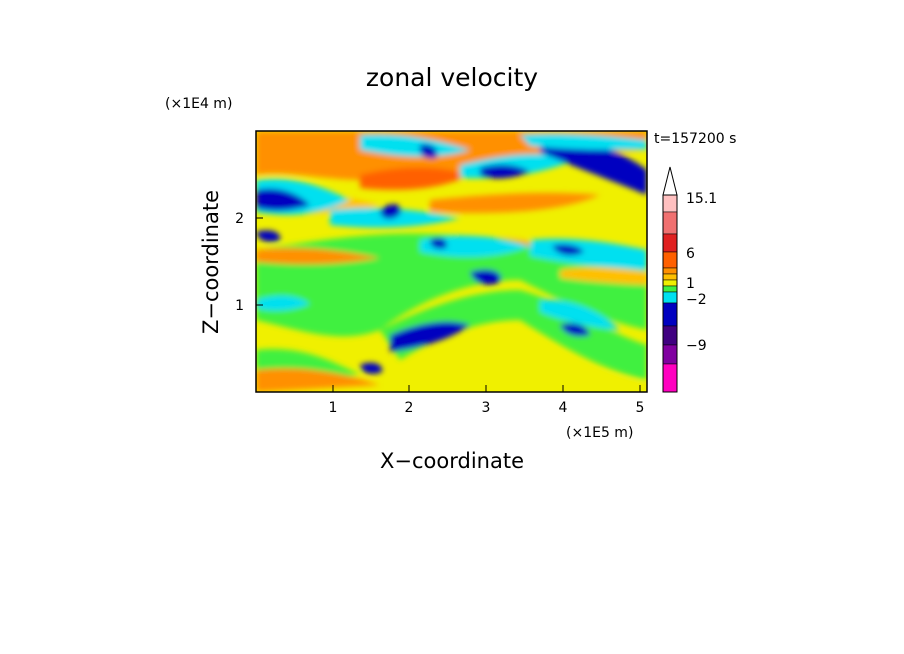 The width and height of the screenshot is (904, 654). What do you see at coordinates (239, 306) in the screenshot?
I see `y-tick-1: 1` at bounding box center [239, 306].